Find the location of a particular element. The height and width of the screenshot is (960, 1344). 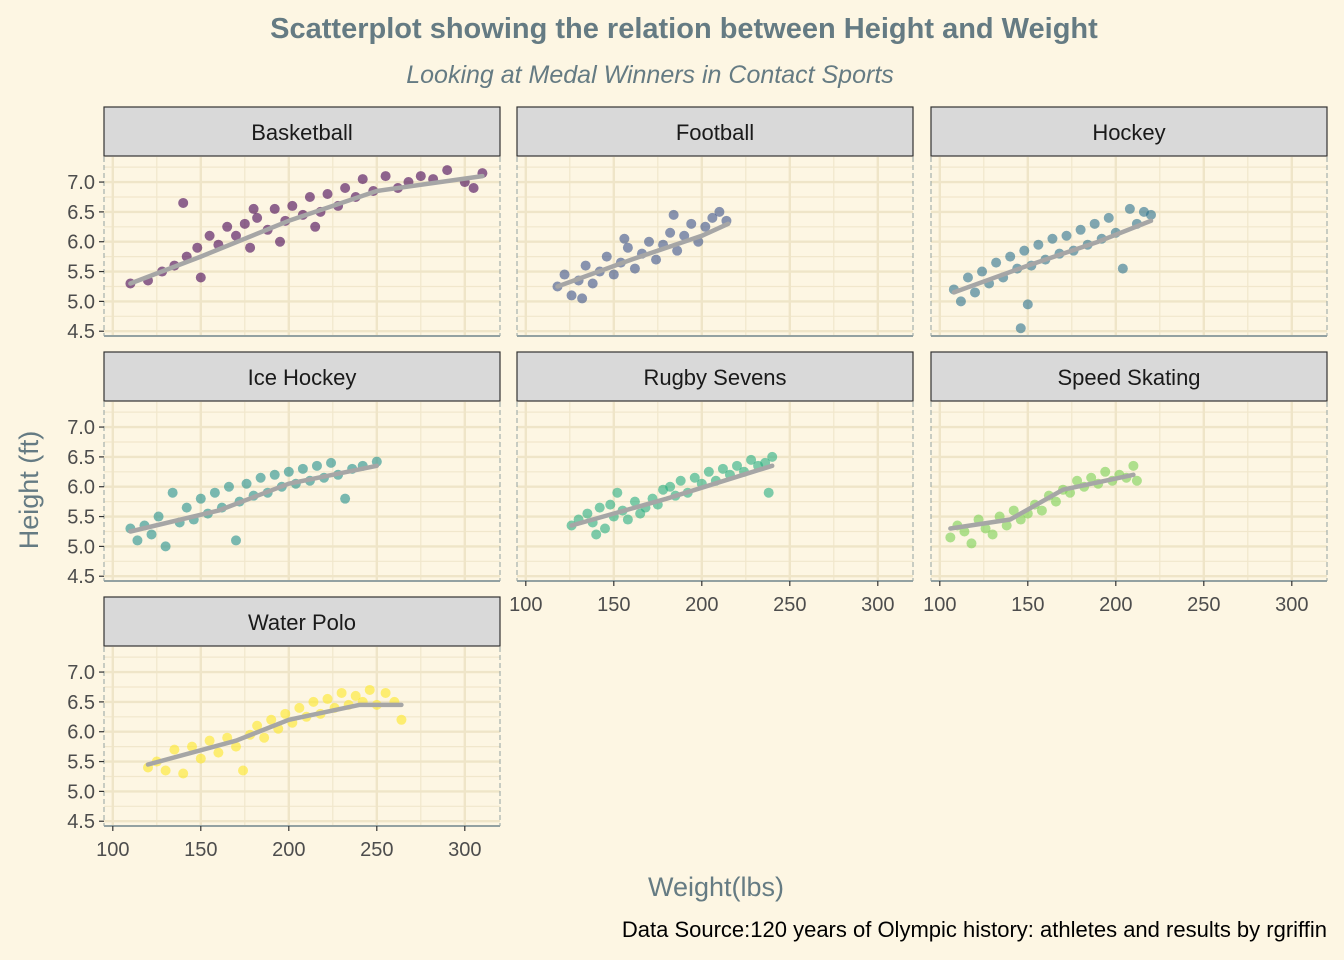

x-tick-label: 300 is located at coordinates (1291, 605).